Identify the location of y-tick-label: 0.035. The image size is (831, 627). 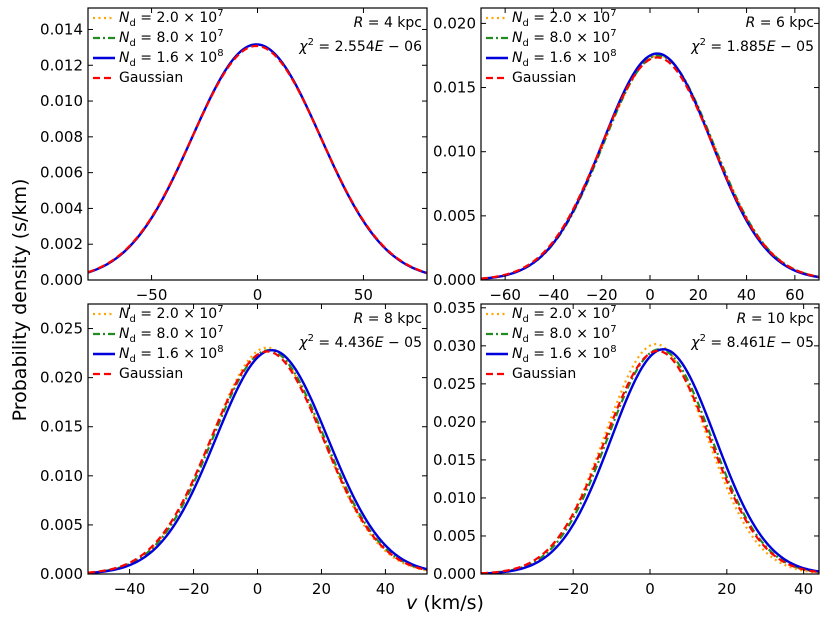
(454, 308).